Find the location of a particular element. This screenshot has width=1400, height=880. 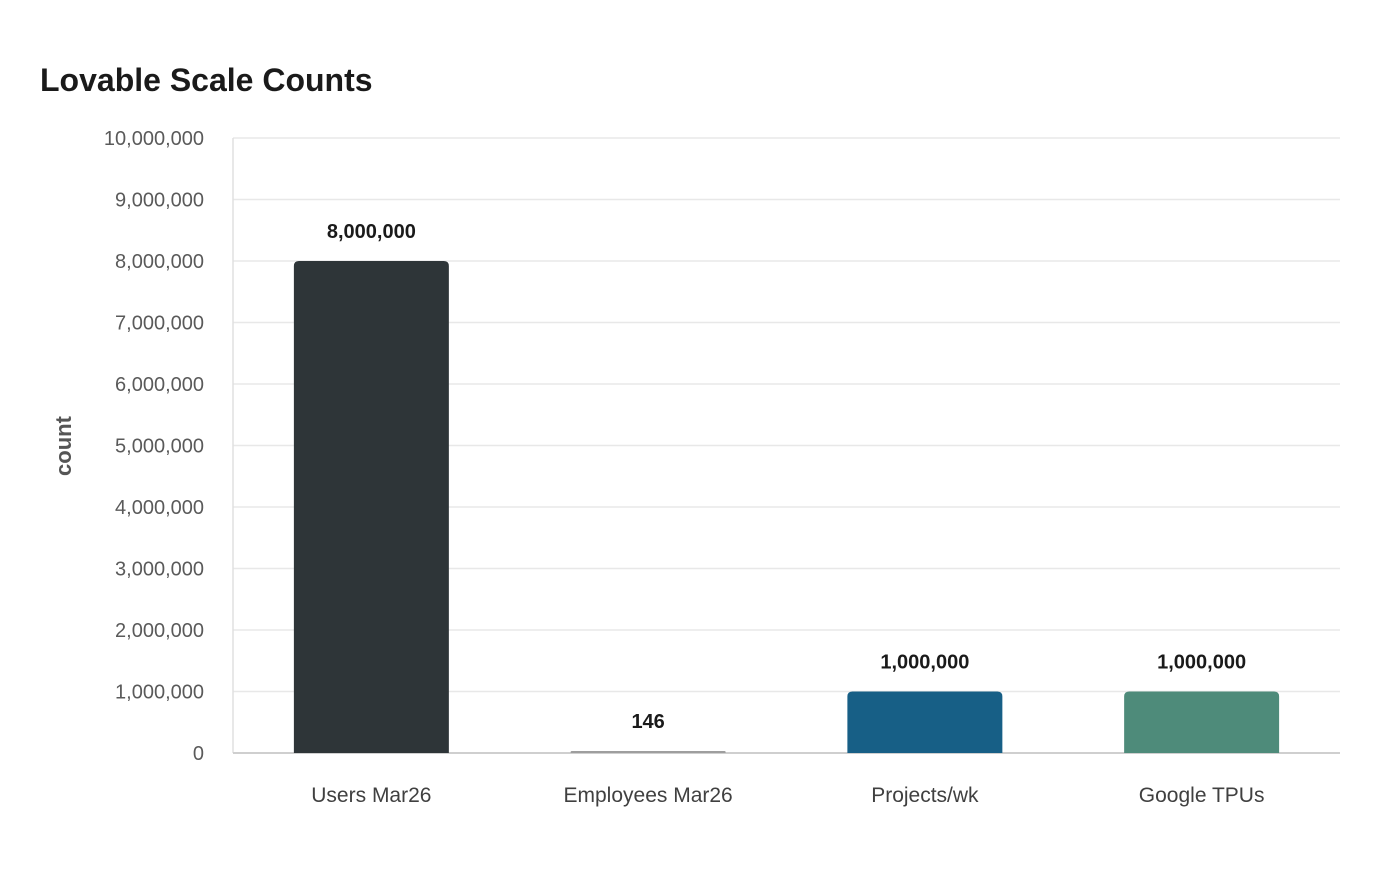

y-tick-label: 7,000,000 is located at coordinates (159, 324).